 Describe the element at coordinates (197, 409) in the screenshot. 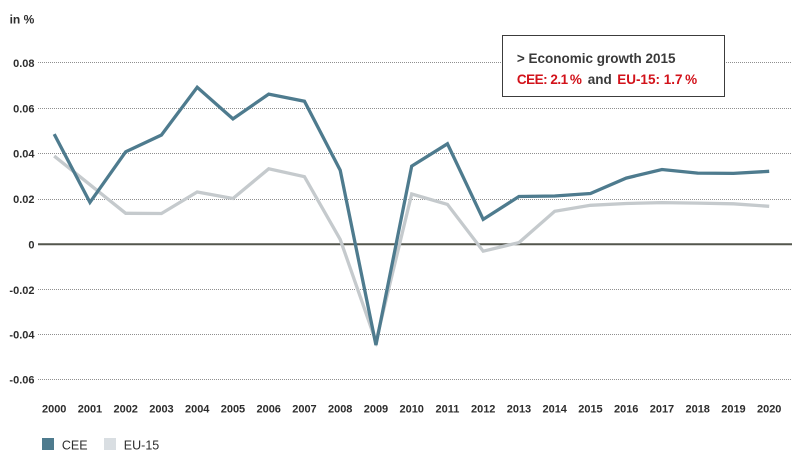

I see `svg-text: 2004` at that location.